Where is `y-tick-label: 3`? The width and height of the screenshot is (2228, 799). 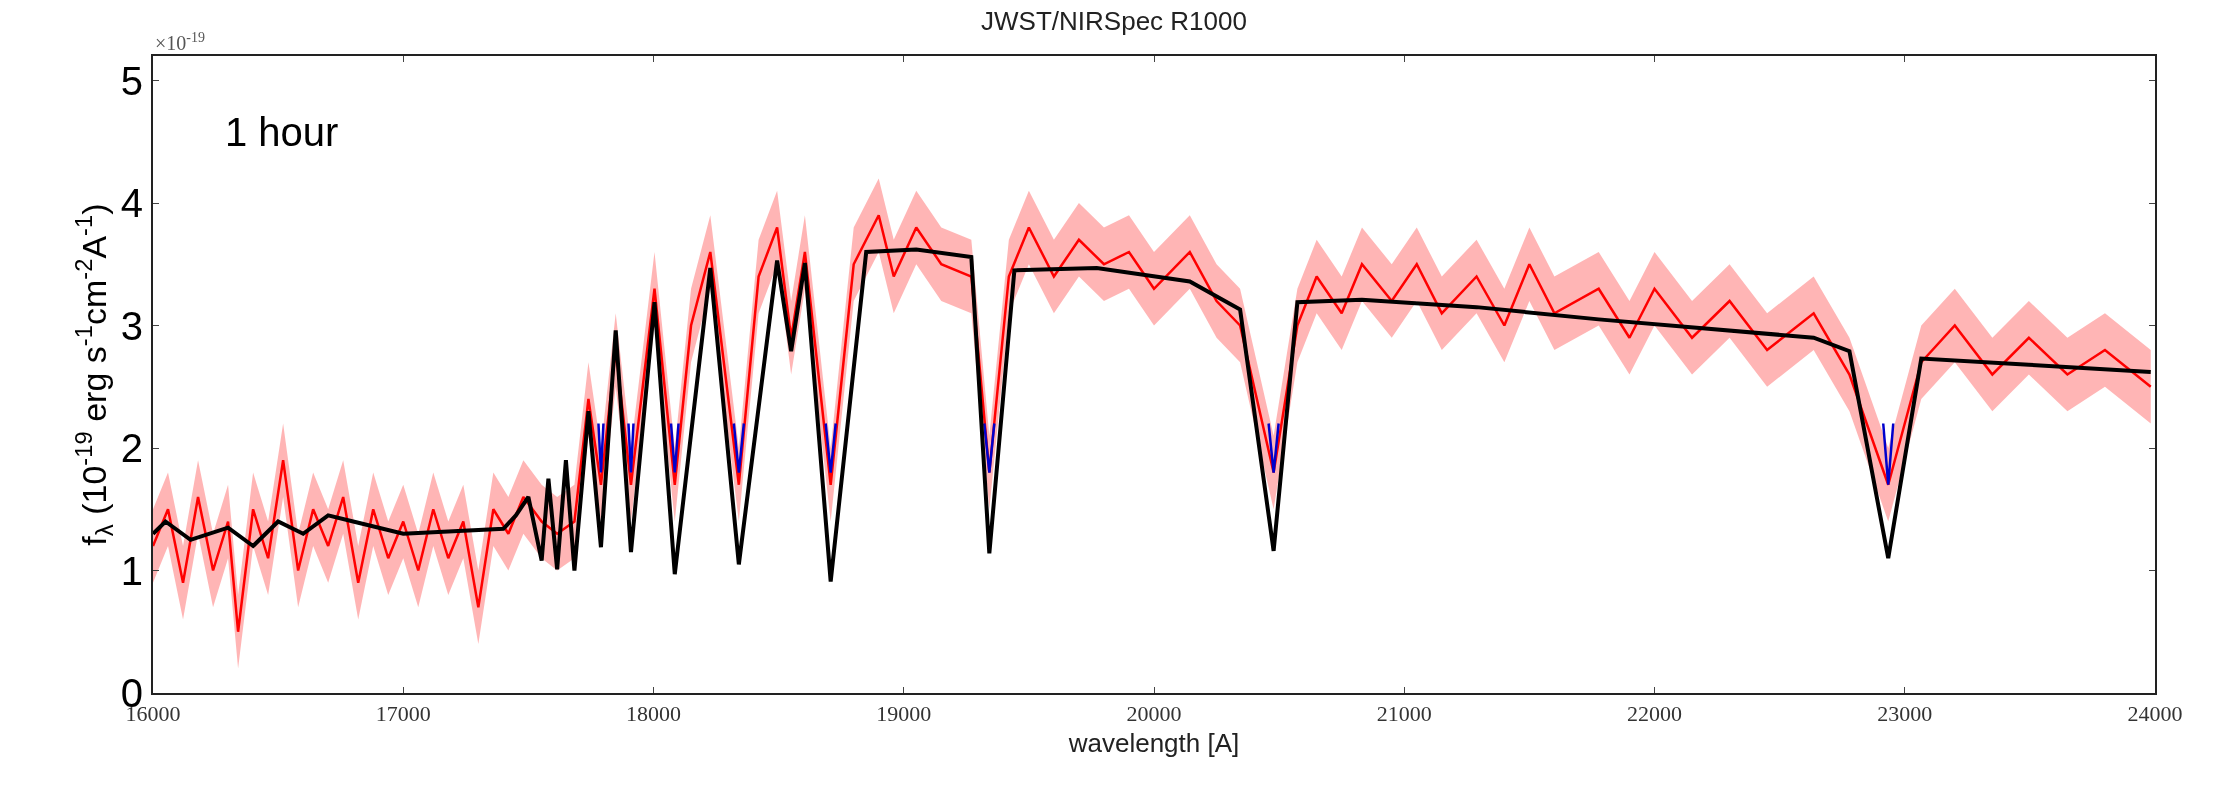
y-tick-label: 3 is located at coordinates (131, 325).